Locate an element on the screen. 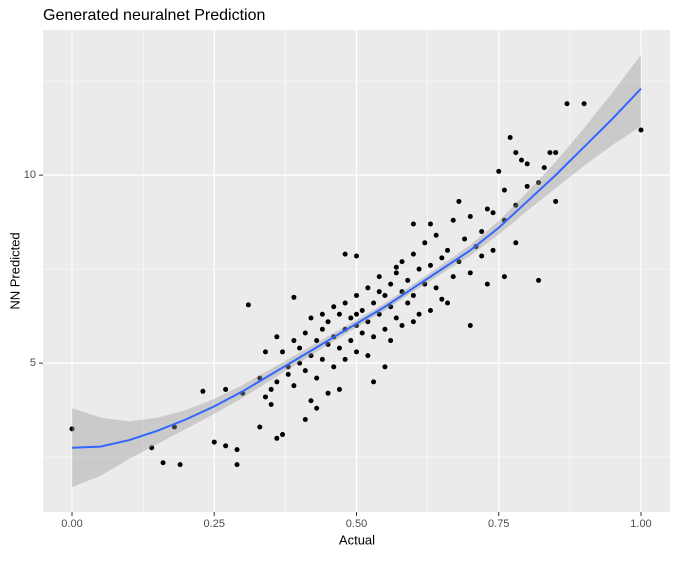  x-tick-label: 1.00 is located at coordinates (640, 524).